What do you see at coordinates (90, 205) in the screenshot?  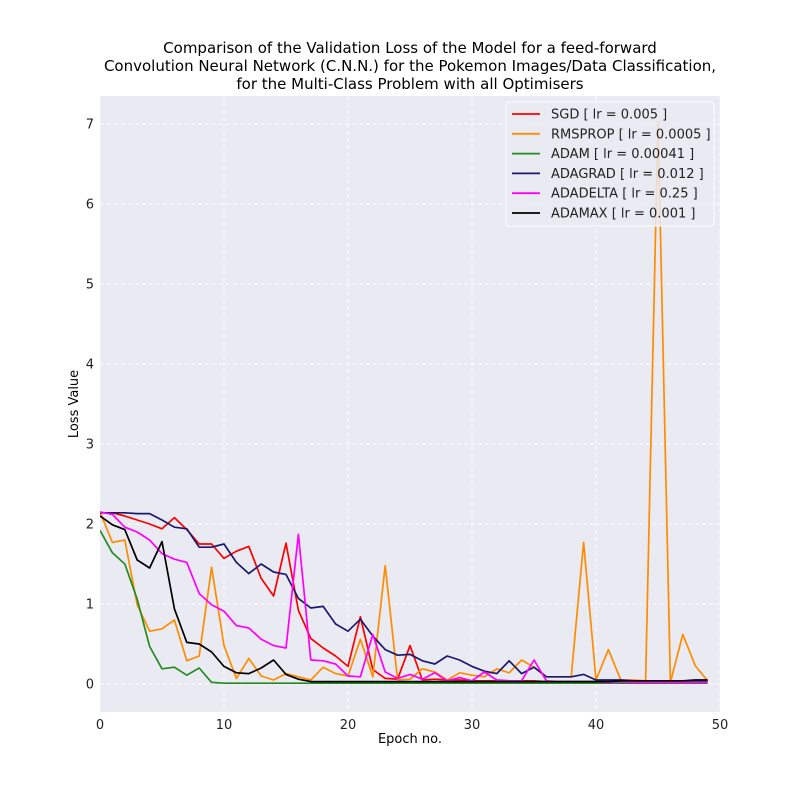 I see `y-tick-label: 6` at bounding box center [90, 205].